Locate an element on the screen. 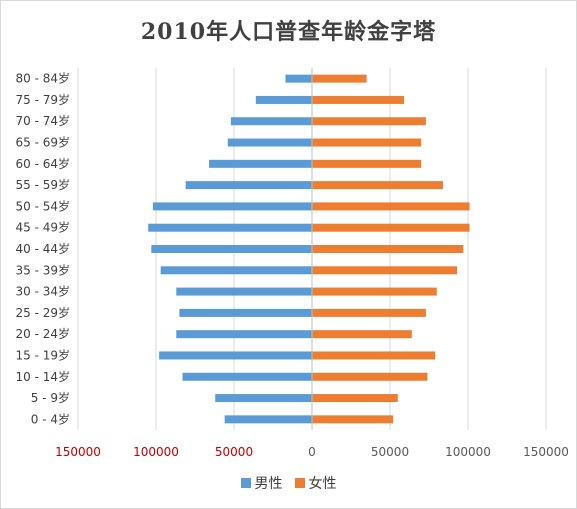 This screenshot has width=577, height=509. legend: 男性 女性 is located at coordinates (288, 483).